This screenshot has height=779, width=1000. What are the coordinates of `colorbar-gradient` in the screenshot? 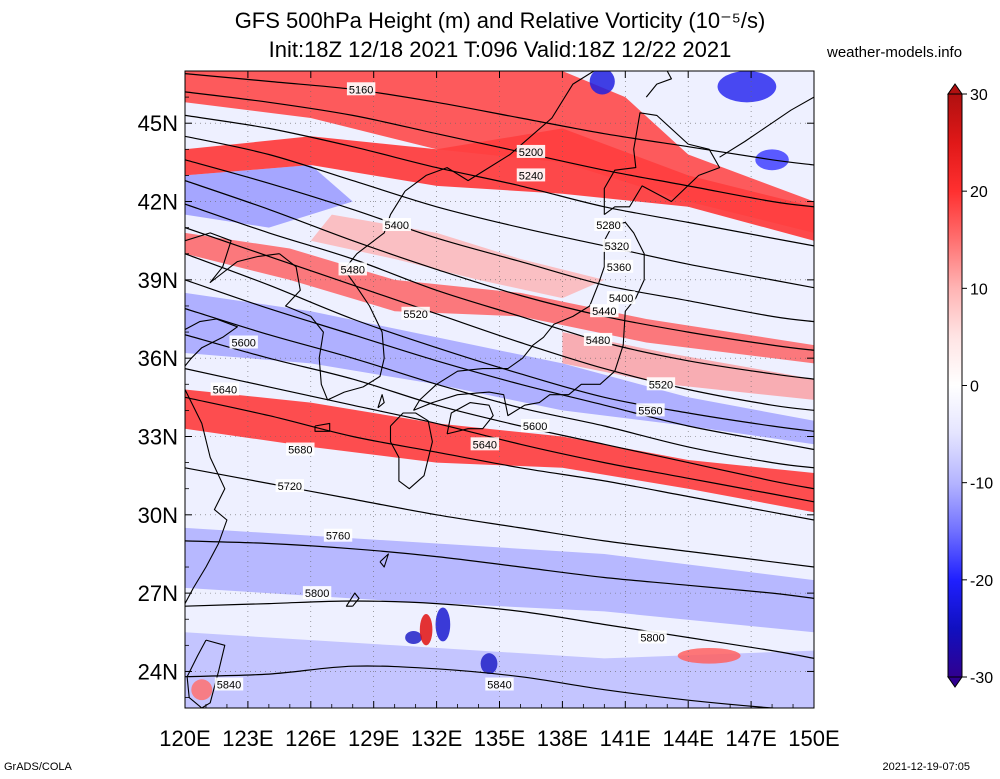 It's located at (955, 385).